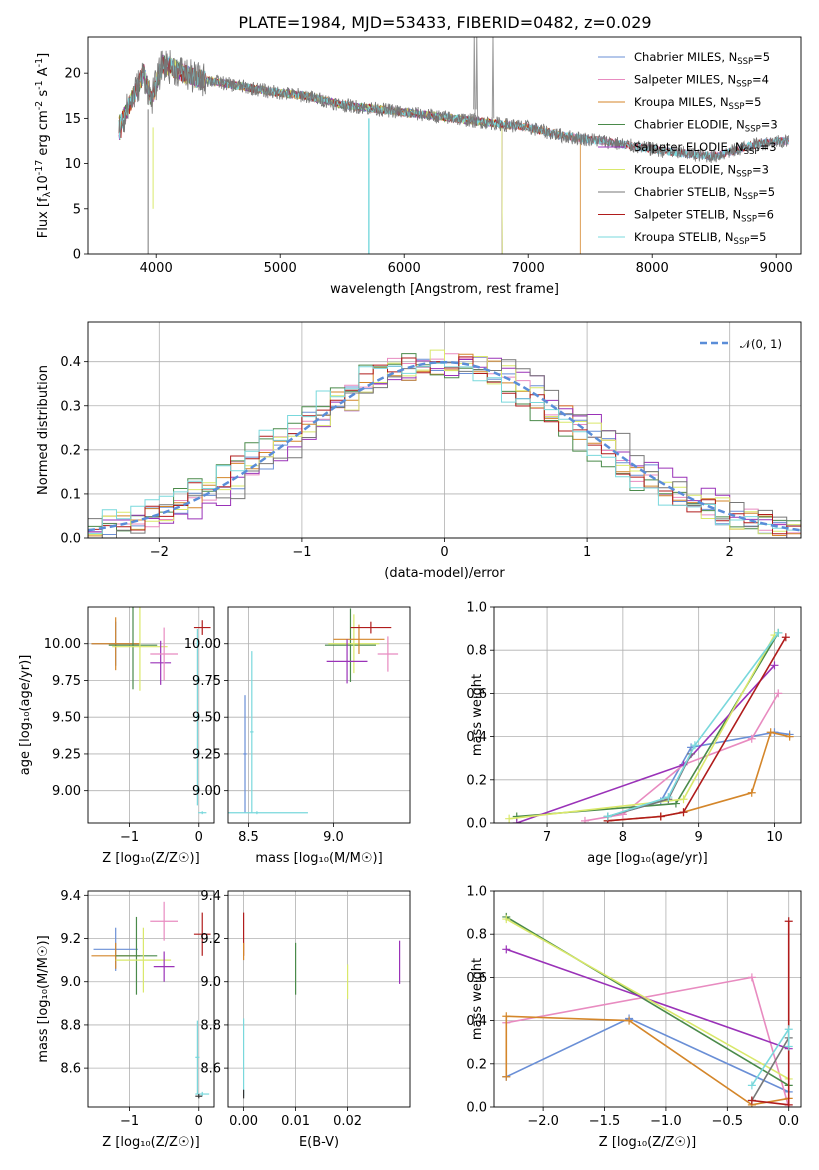 Image resolution: width=819 pixels, height=1170 pixels. Describe the element at coordinates (297, 726) in the screenshot. I see `axes-age-vs-mass: 8.5 9.0 9.00 9.25 9.50 9.75 10.00` at that location.